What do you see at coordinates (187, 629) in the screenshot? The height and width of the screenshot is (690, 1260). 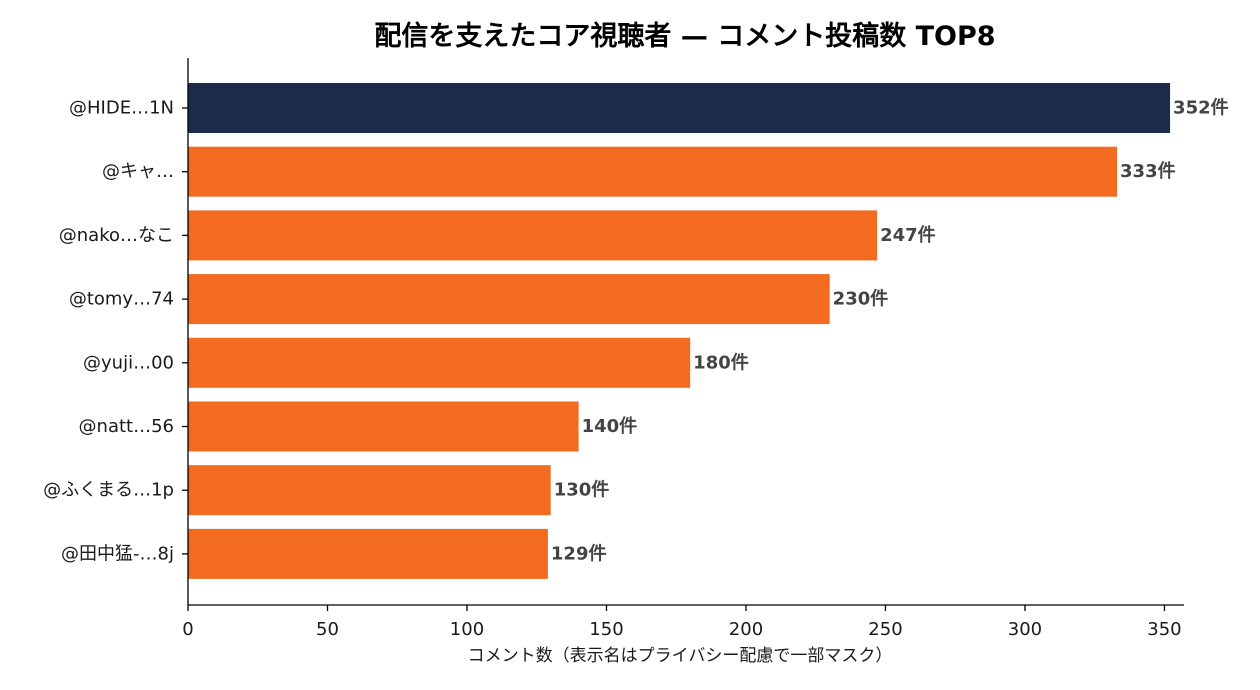 I see `x-tick-label: 0` at bounding box center [187, 629].